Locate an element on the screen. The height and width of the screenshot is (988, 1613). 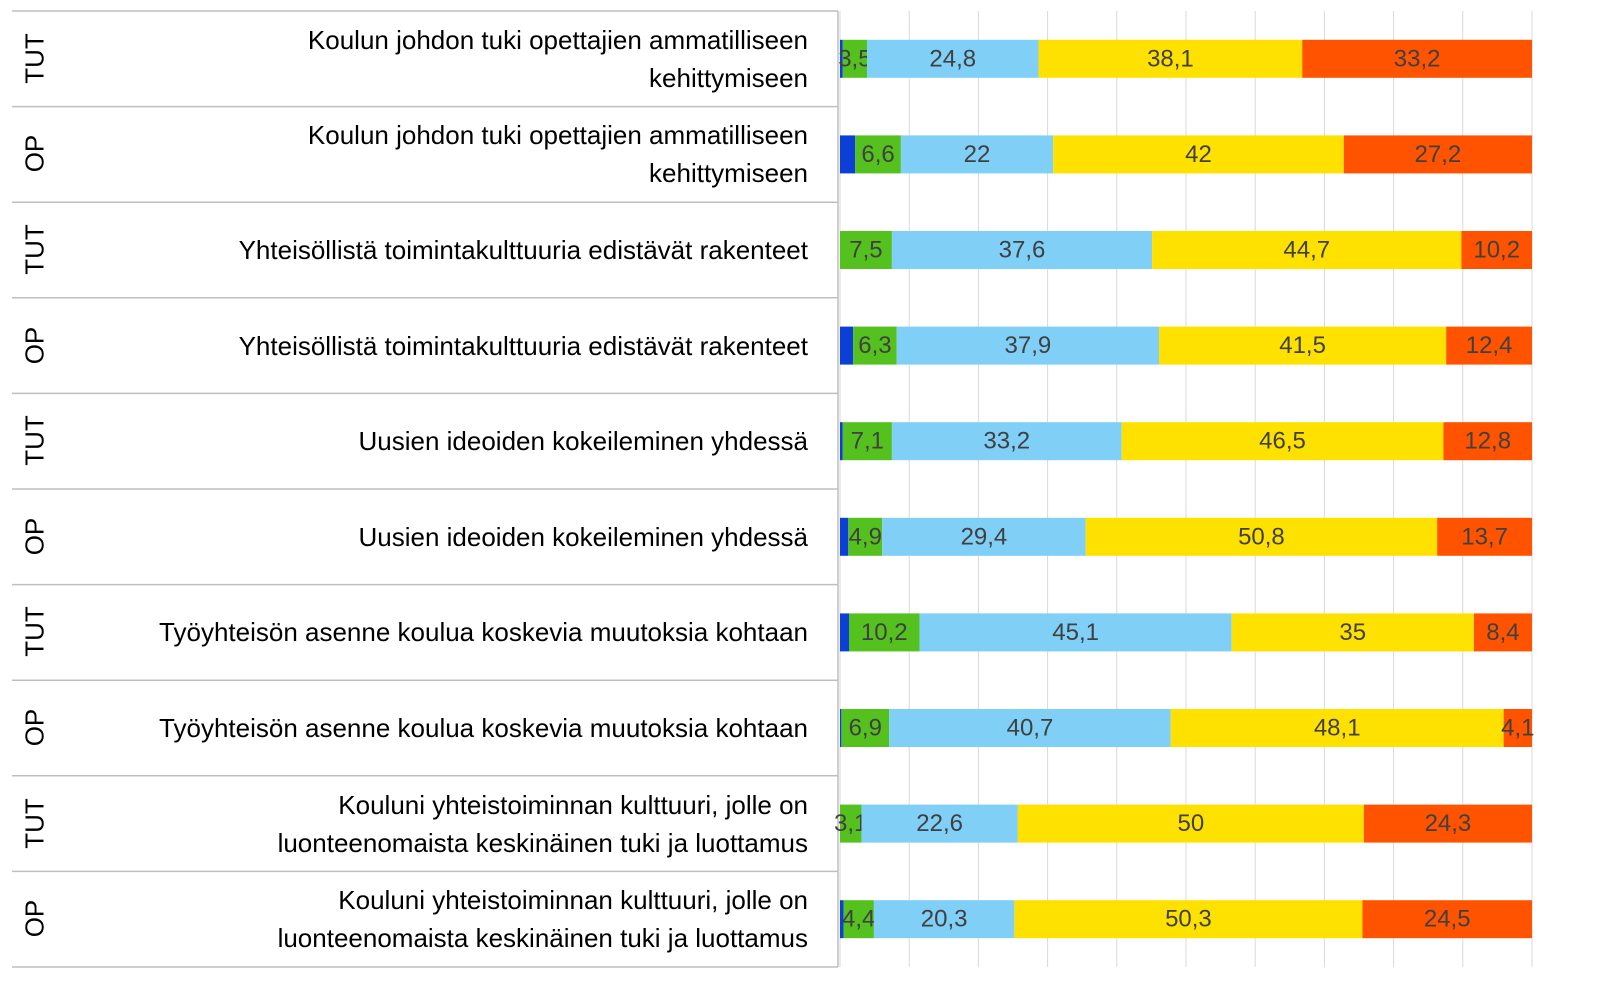
value-label: 7,5 is located at coordinates (865, 250).